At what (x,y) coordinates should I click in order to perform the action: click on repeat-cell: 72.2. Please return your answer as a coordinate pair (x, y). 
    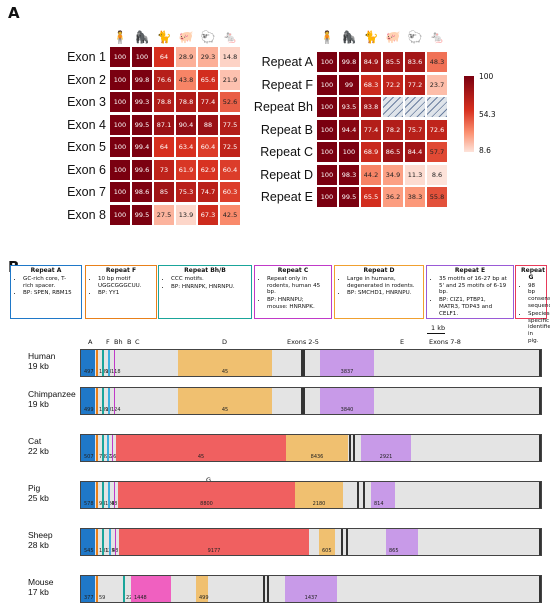
    Looking at the image, I should click on (393, 84).